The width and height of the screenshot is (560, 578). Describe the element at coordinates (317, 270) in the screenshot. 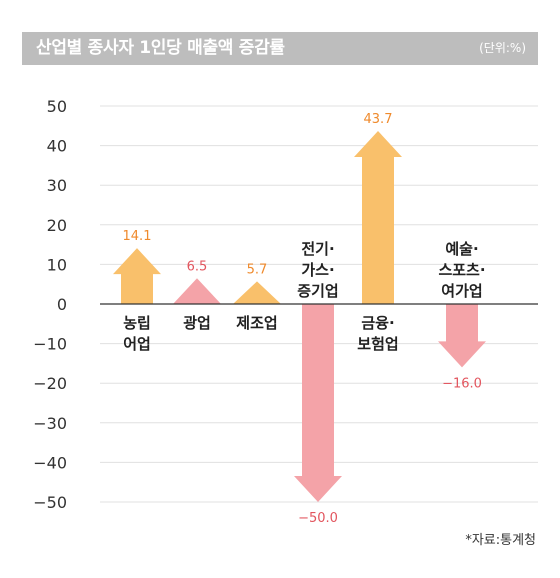

I see `category-label: 전기· 가스· 증기업` at that location.